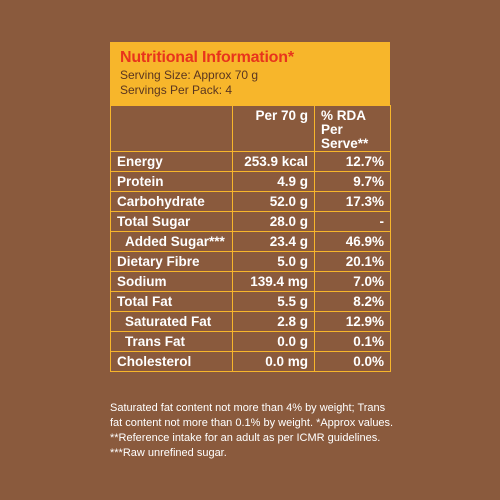 The image size is (500, 500). I want to click on table-row: Total Fat 5.5 g 8.2%, so click(250, 301).